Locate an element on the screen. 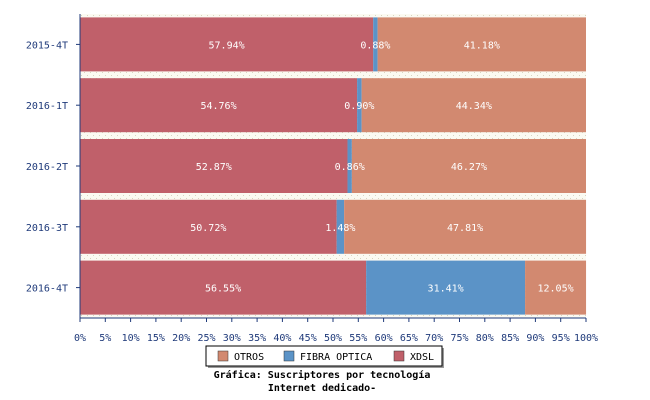  x-tick-label-65%: 65% is located at coordinates (409, 338).